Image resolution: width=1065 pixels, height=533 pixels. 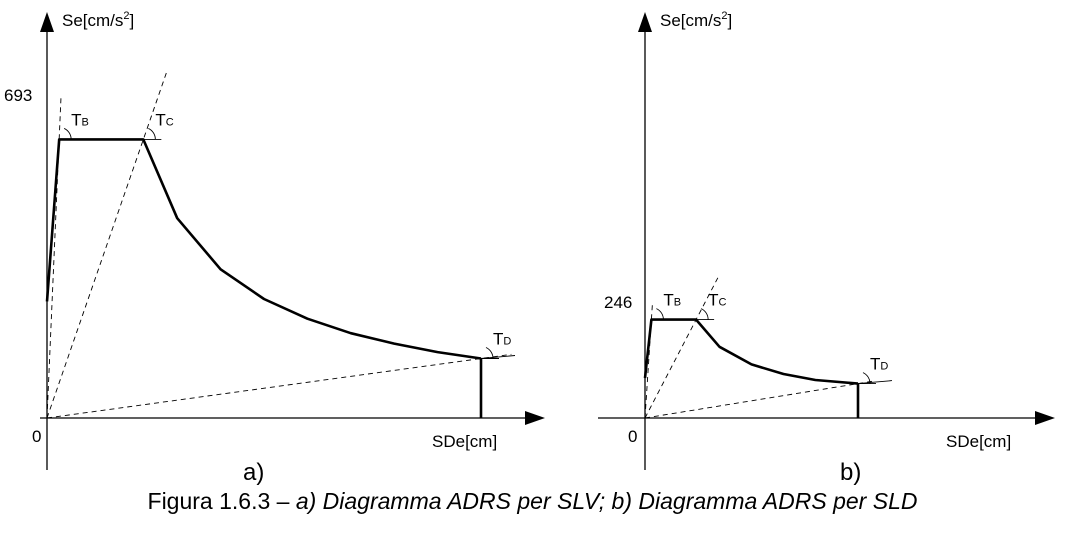 I want to click on x-axis-title-a: SDe[cm], so click(x=464, y=441).